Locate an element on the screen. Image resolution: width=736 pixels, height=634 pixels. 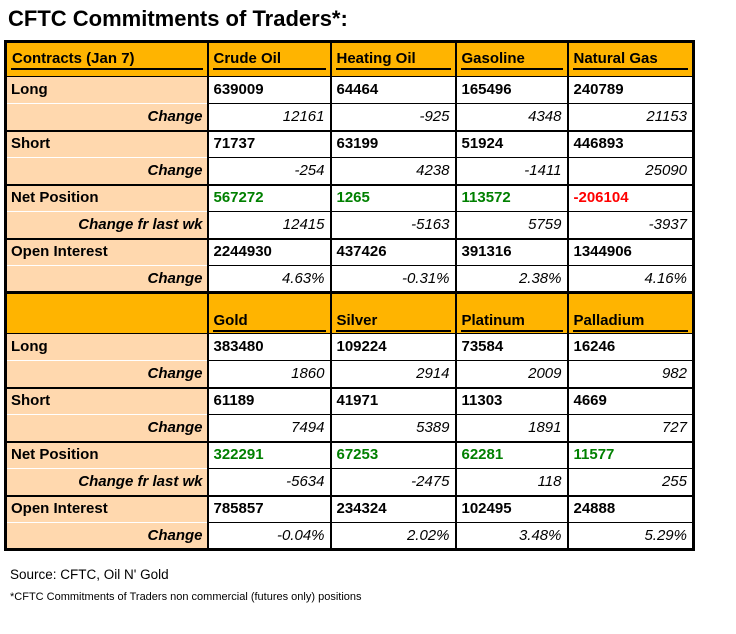
table-row-long-change: Change 1860 2914 2009 982 is located at coordinates (349, 374).